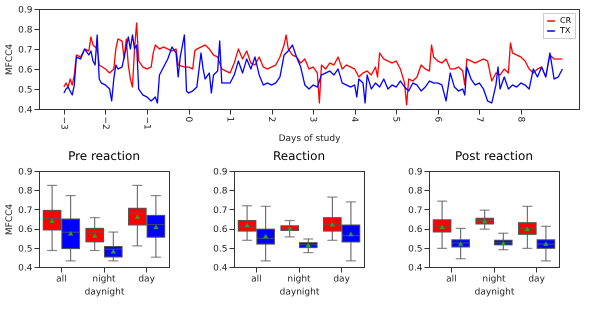 This screenshot has height=320, width=600. I want to click on x-axis-title: Days of study, so click(310, 139).